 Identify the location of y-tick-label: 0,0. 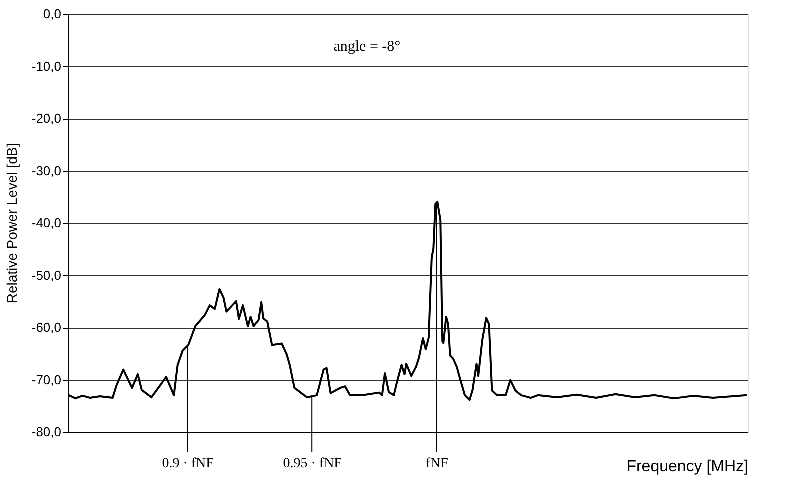
(52, 14).